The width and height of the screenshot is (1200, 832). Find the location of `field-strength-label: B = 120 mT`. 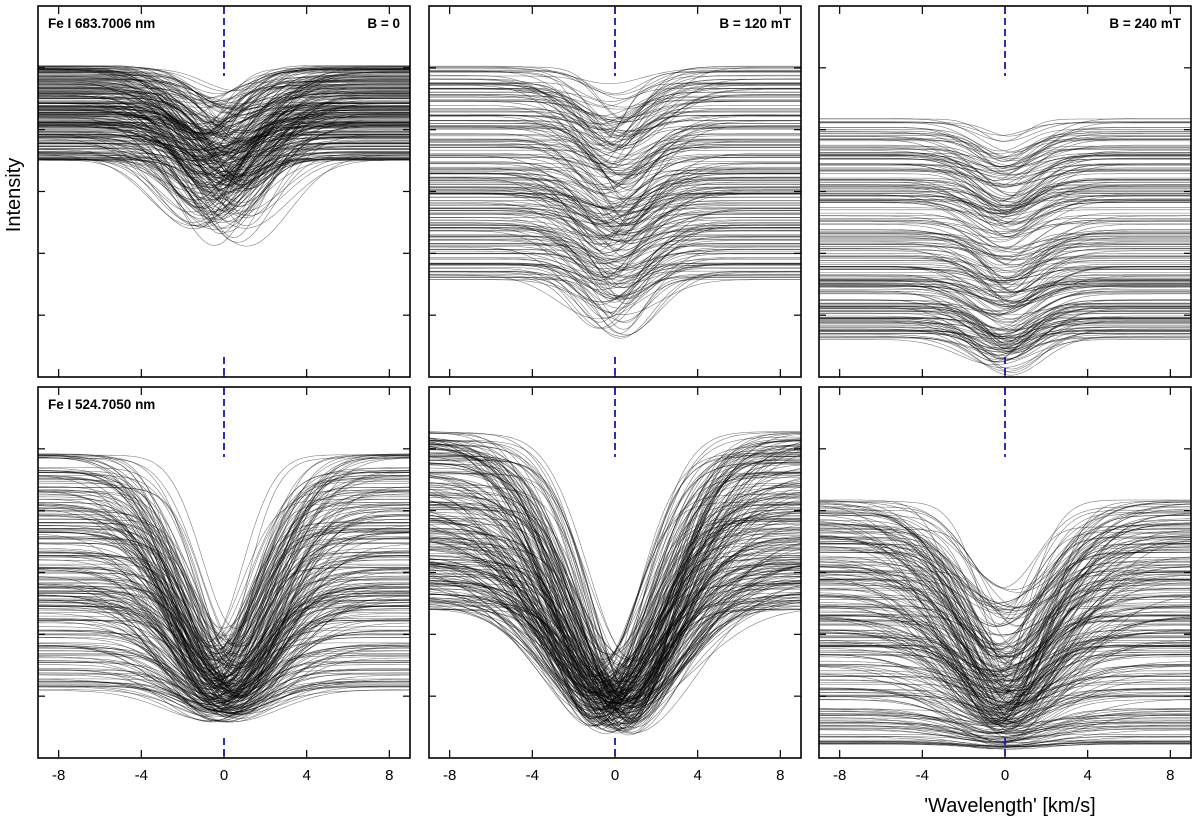

field-strength-label: B = 120 mT is located at coordinates (755, 23).